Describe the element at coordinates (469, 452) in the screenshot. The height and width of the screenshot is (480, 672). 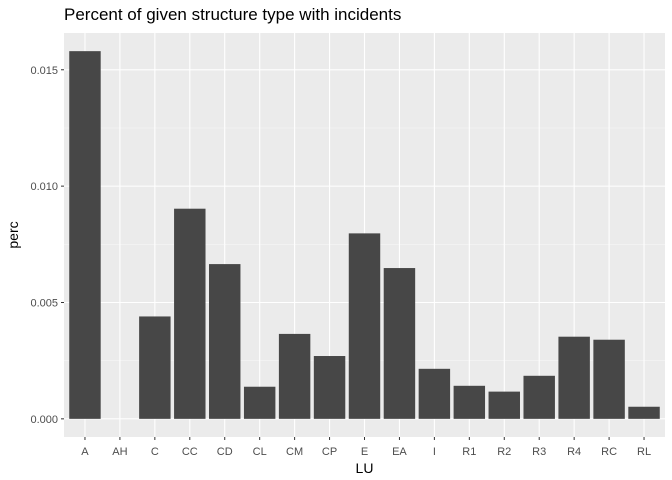
I see `x-tick-label: R1` at that location.